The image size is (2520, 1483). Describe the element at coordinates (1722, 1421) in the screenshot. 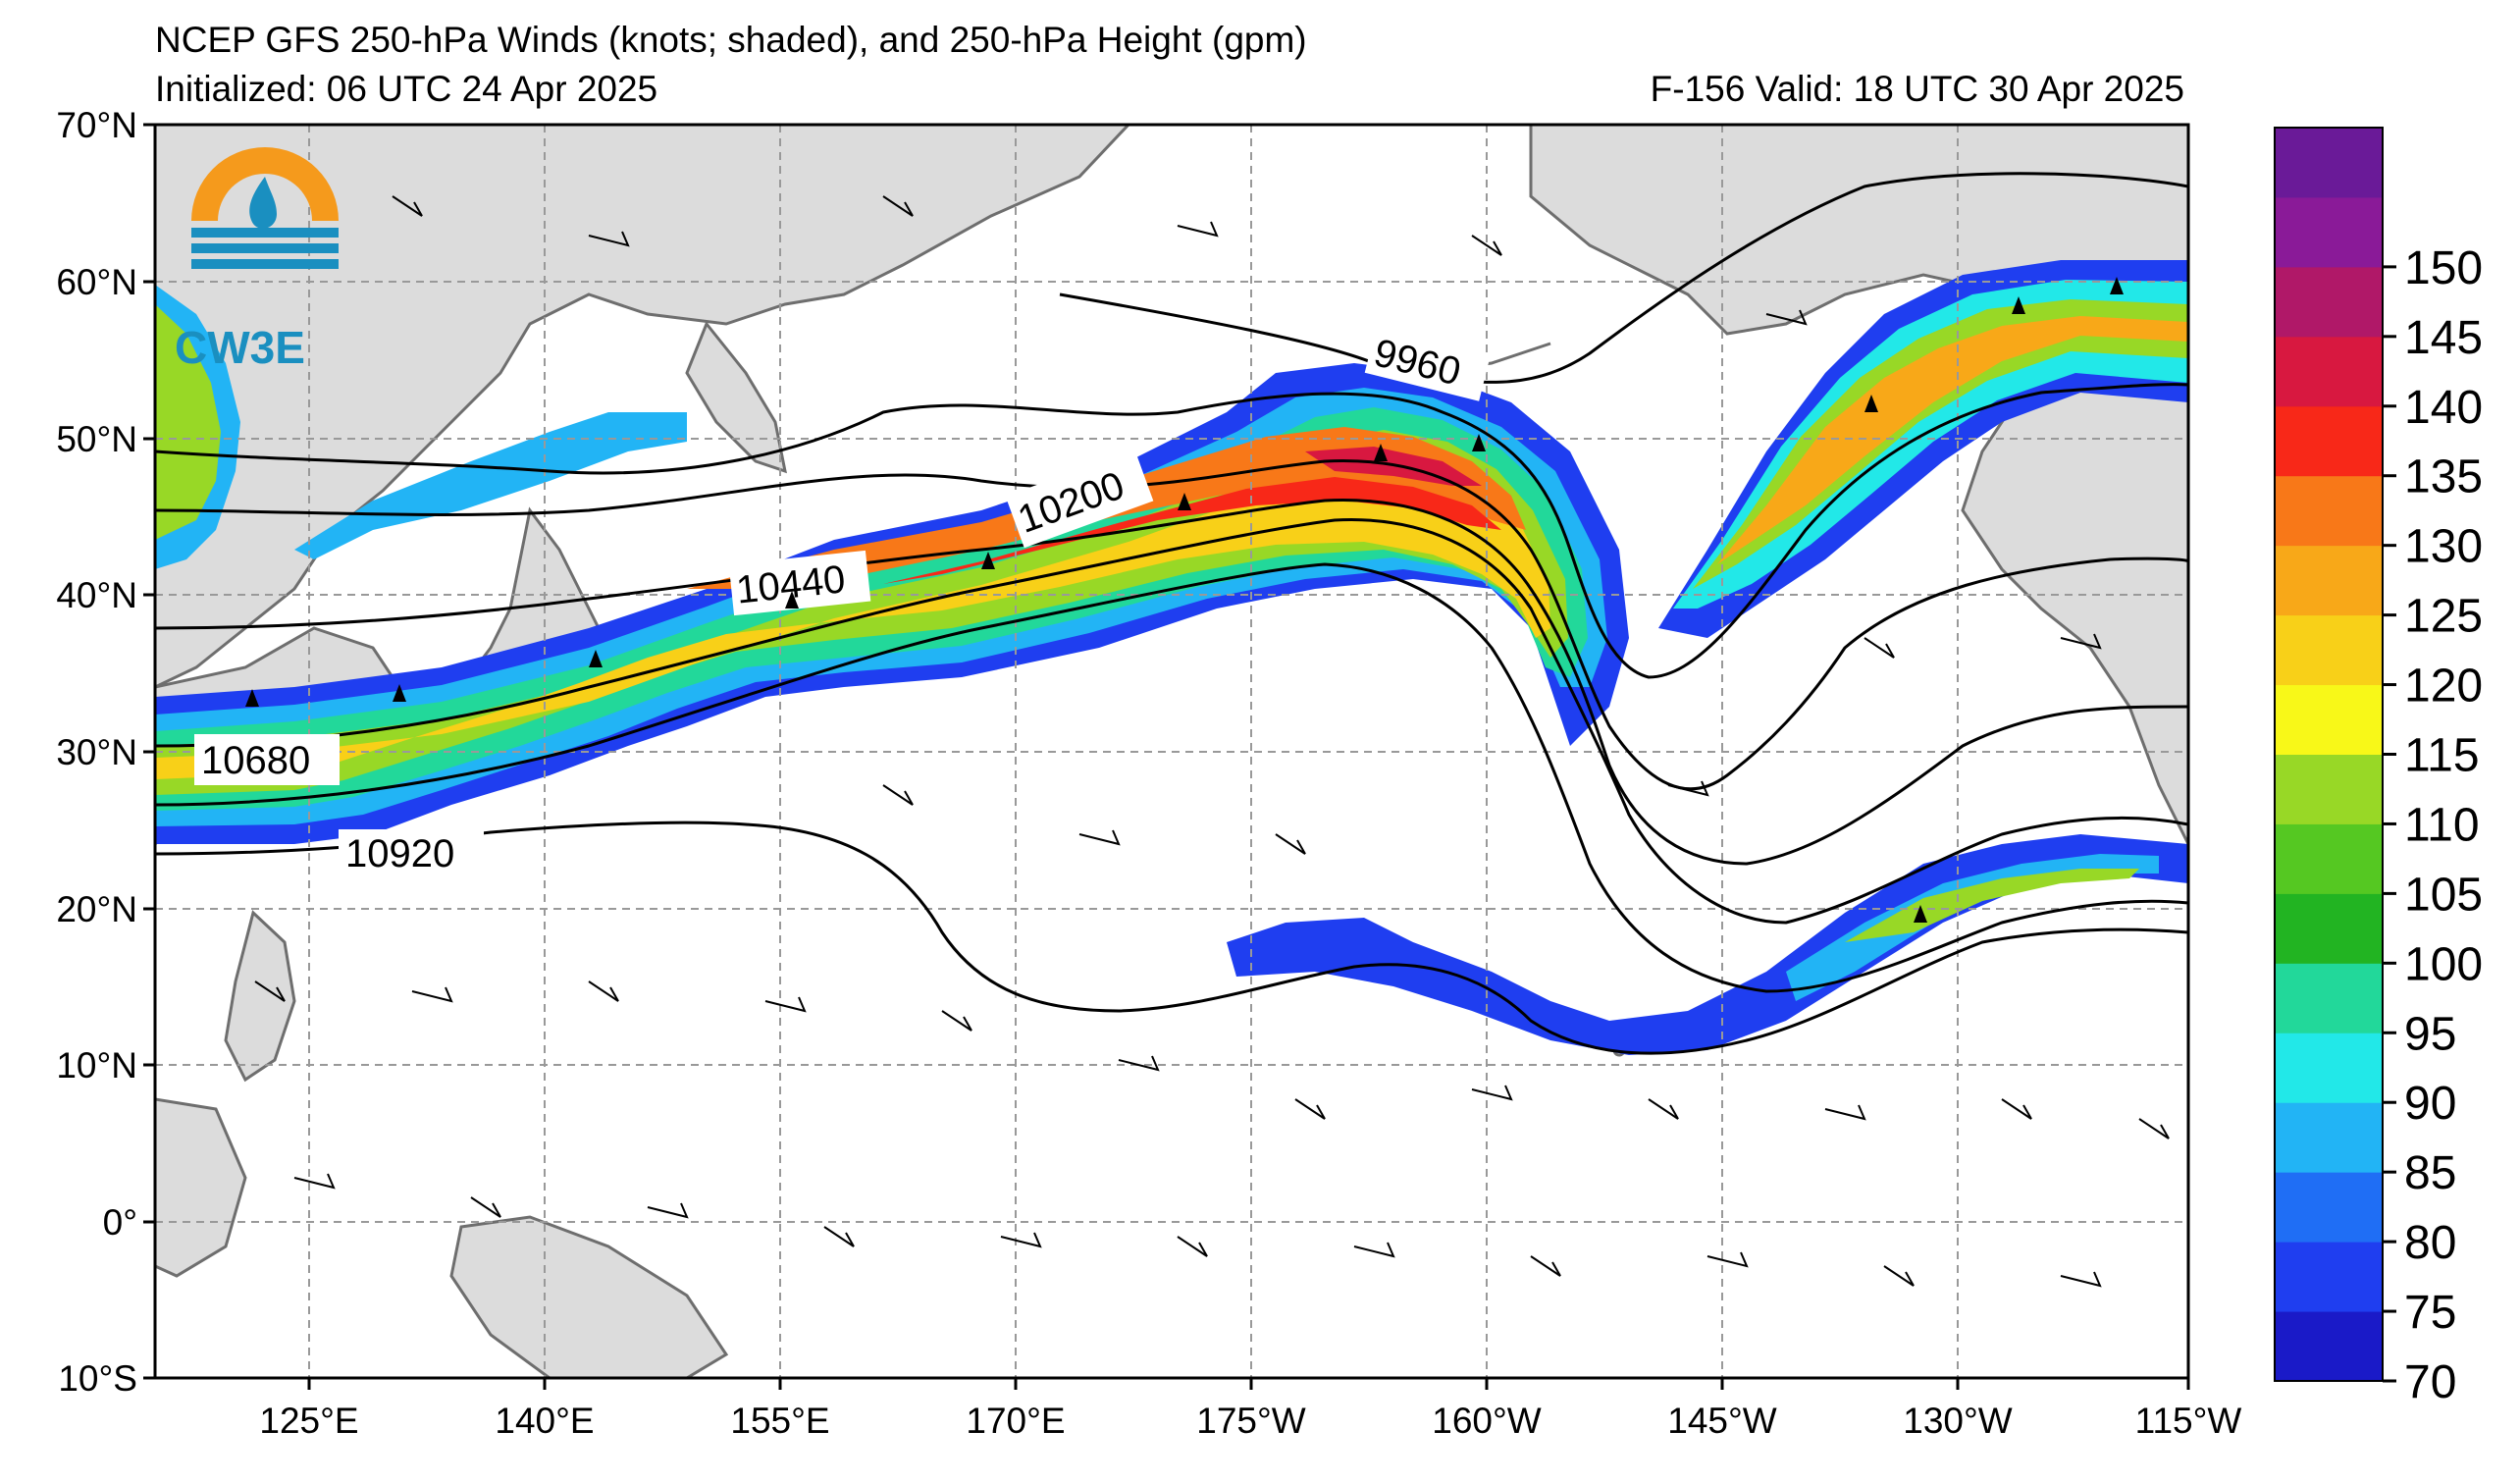

I see `lon-label: 145°W` at that location.